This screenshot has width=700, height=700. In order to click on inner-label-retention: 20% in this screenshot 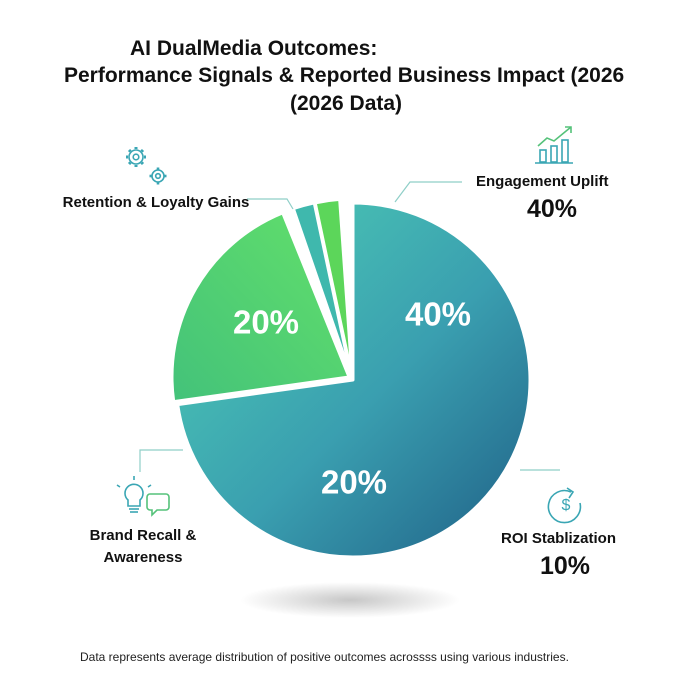, I will do `click(266, 322)`.